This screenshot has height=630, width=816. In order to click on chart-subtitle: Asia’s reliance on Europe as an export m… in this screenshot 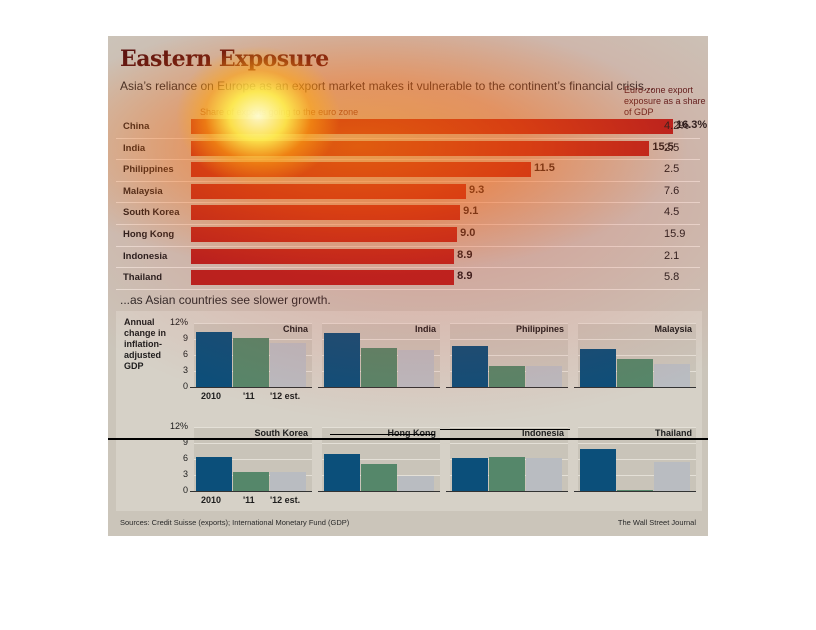, I will do `click(387, 86)`.